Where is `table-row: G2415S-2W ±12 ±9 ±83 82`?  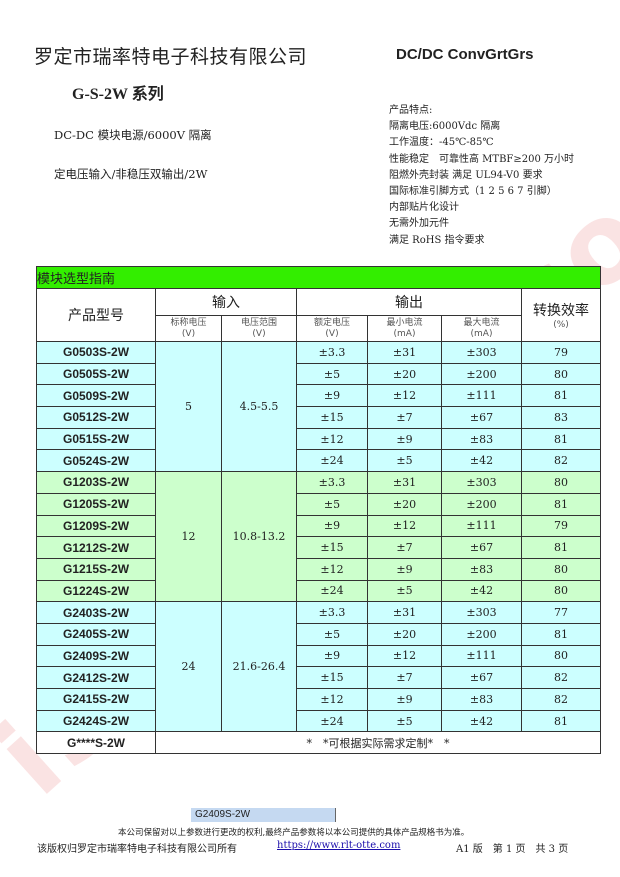 table-row: G2415S-2W ±12 ±9 ±83 82 is located at coordinates (319, 699).